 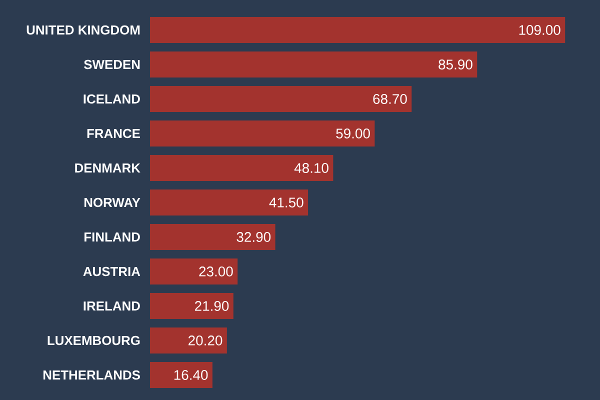 What do you see at coordinates (353, 133) in the screenshot?
I see `data-label: 59.00` at bounding box center [353, 133].